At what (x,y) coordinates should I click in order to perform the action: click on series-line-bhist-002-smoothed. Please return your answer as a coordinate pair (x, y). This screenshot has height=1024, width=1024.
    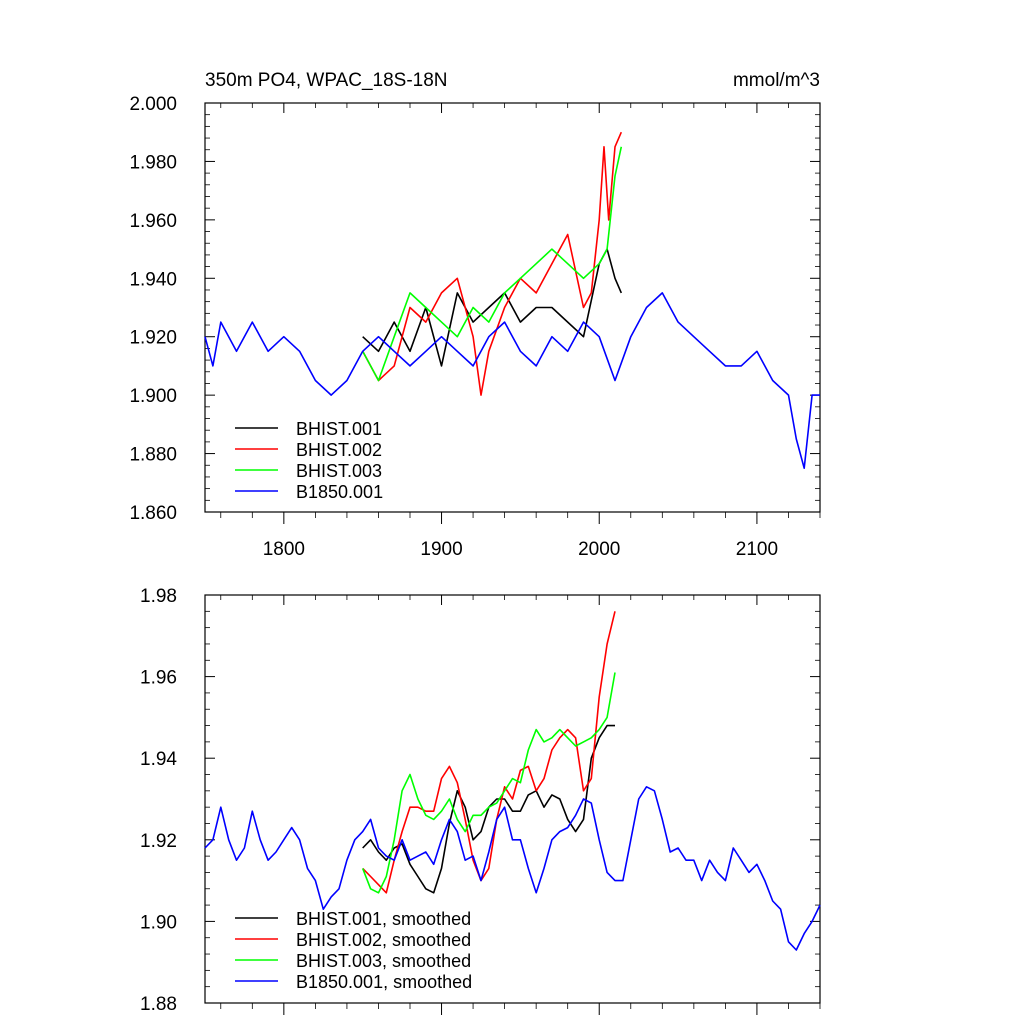
    Looking at the image, I should click on (489, 752).